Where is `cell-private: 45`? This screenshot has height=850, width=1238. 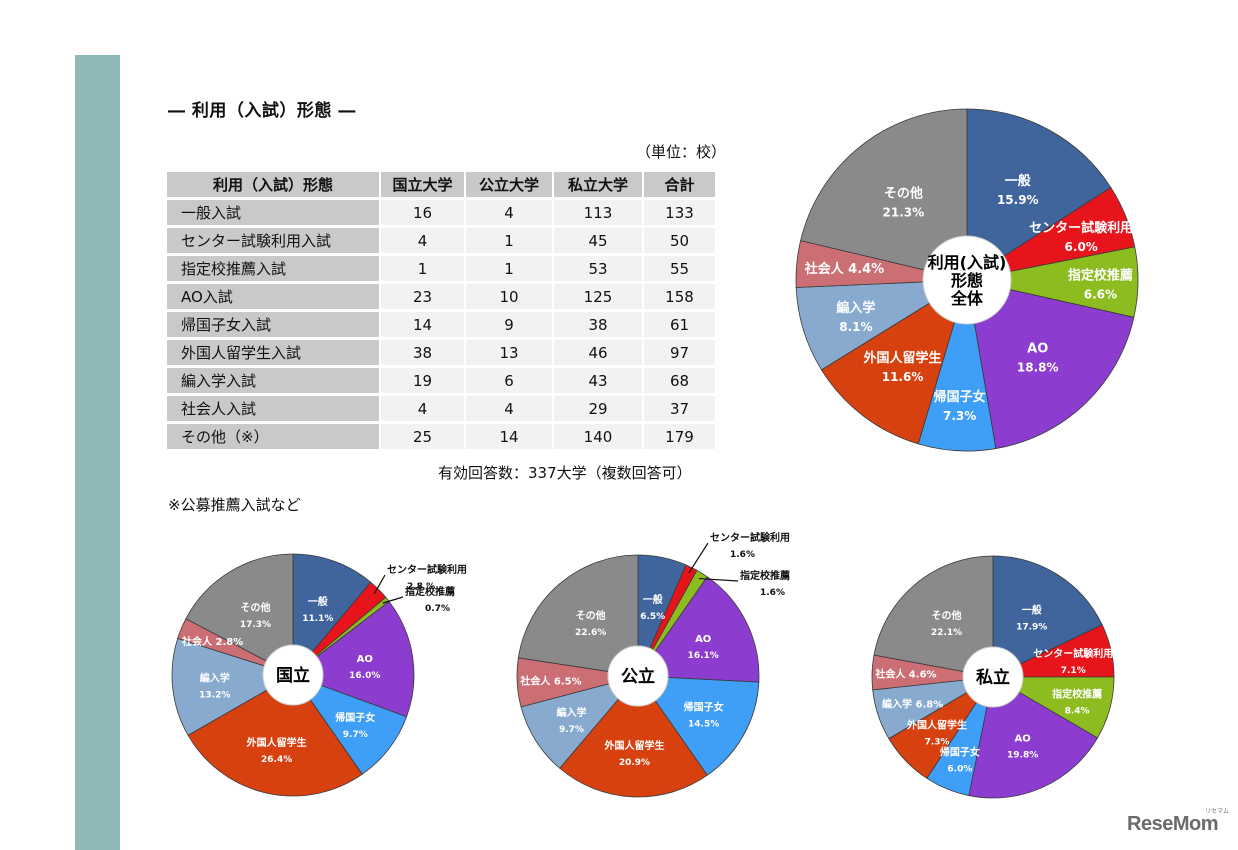
cell-private: 45 is located at coordinates (598, 240).